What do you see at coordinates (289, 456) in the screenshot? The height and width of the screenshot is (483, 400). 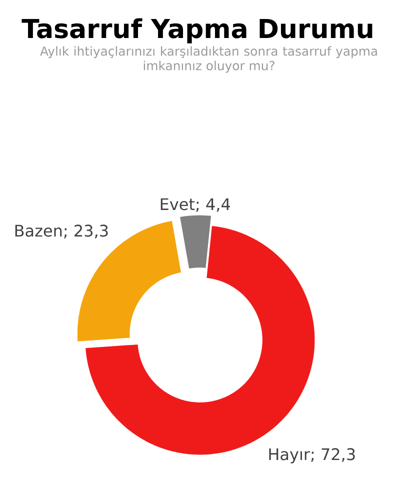 I see `slice-label: Hayır` at bounding box center [289, 456].